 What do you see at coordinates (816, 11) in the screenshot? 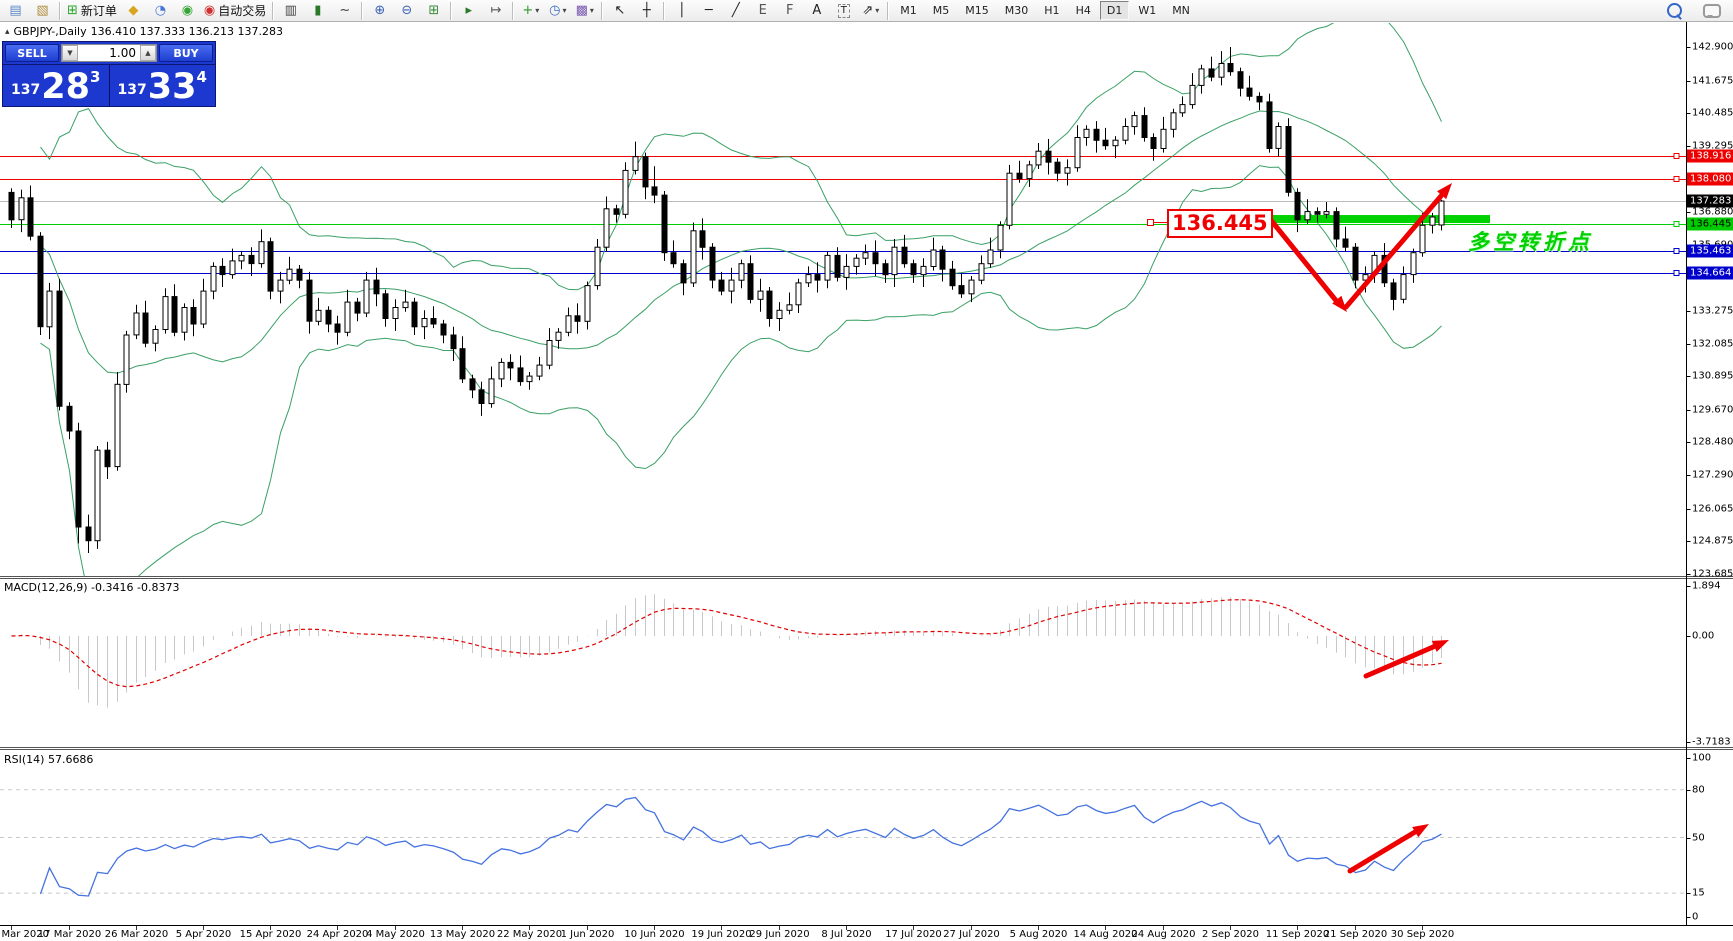
I see `text-tool: A` at bounding box center [816, 11].